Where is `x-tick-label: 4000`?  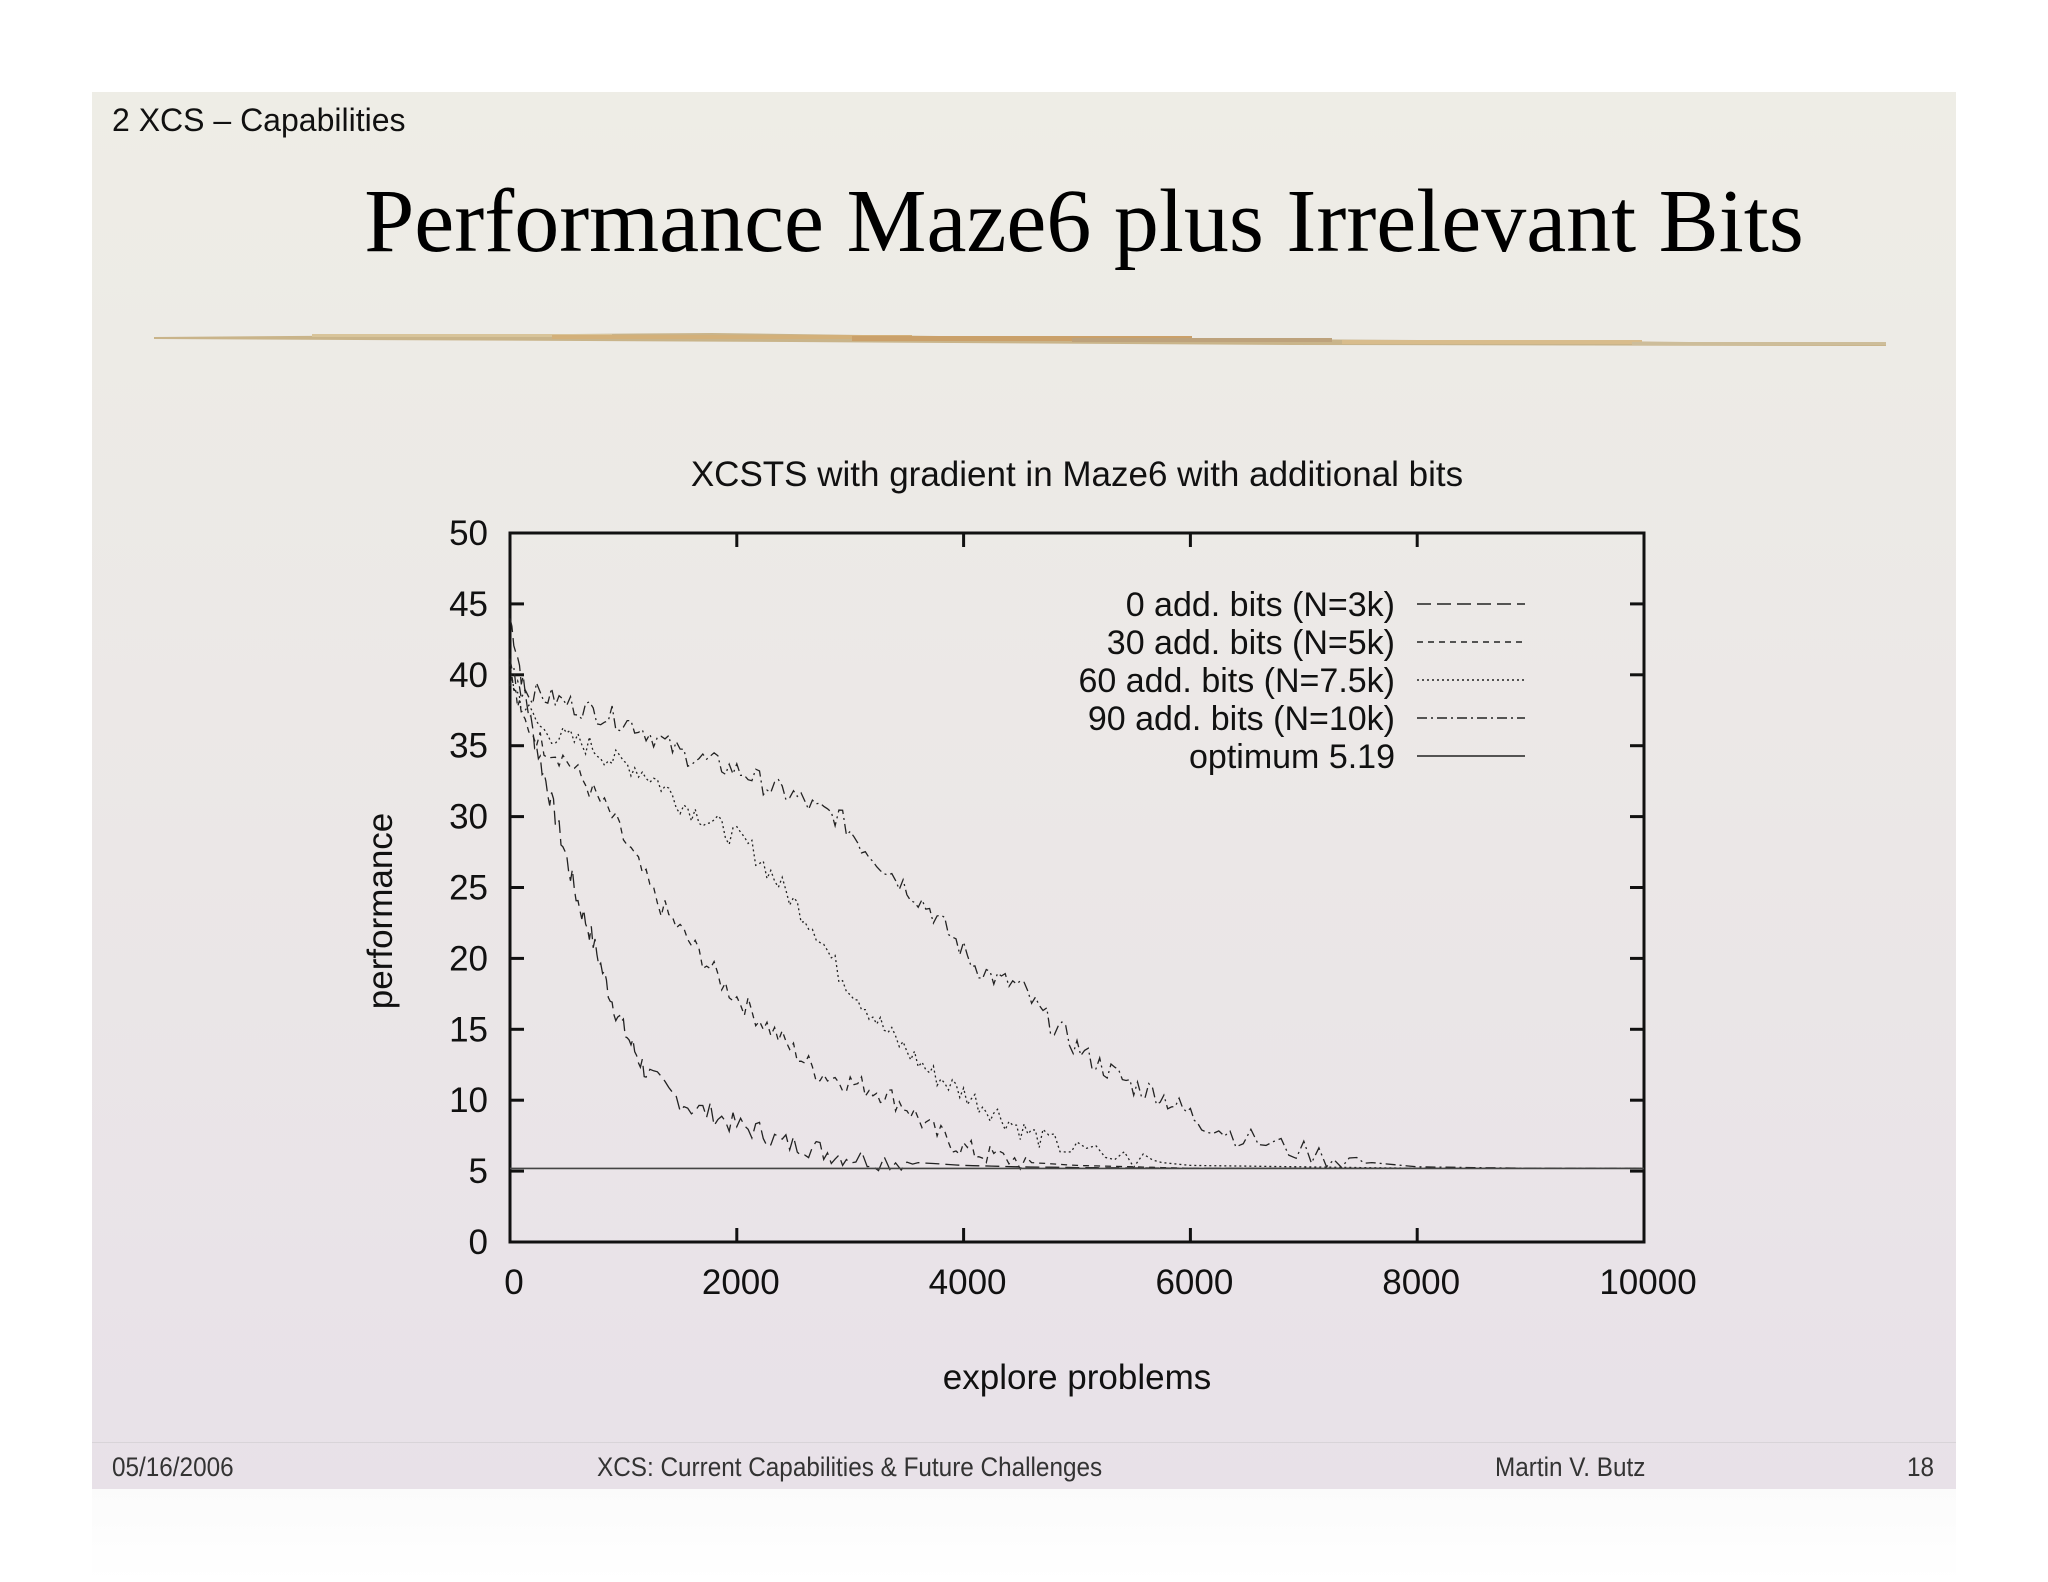
x-tick-label: 4000 is located at coordinates (968, 1282).